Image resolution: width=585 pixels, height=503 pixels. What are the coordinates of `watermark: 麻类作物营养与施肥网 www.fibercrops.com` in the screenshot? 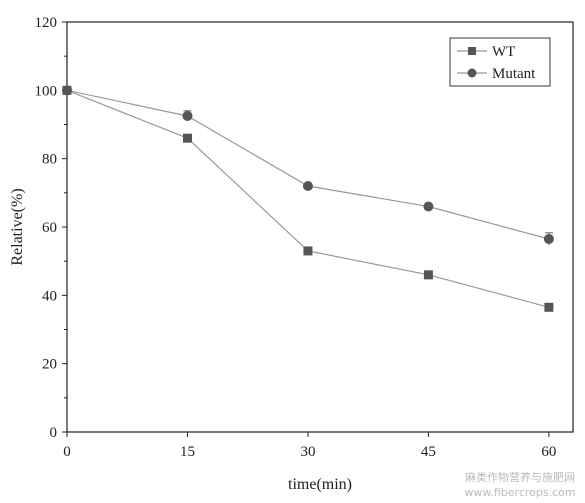 It's located at (519, 484).